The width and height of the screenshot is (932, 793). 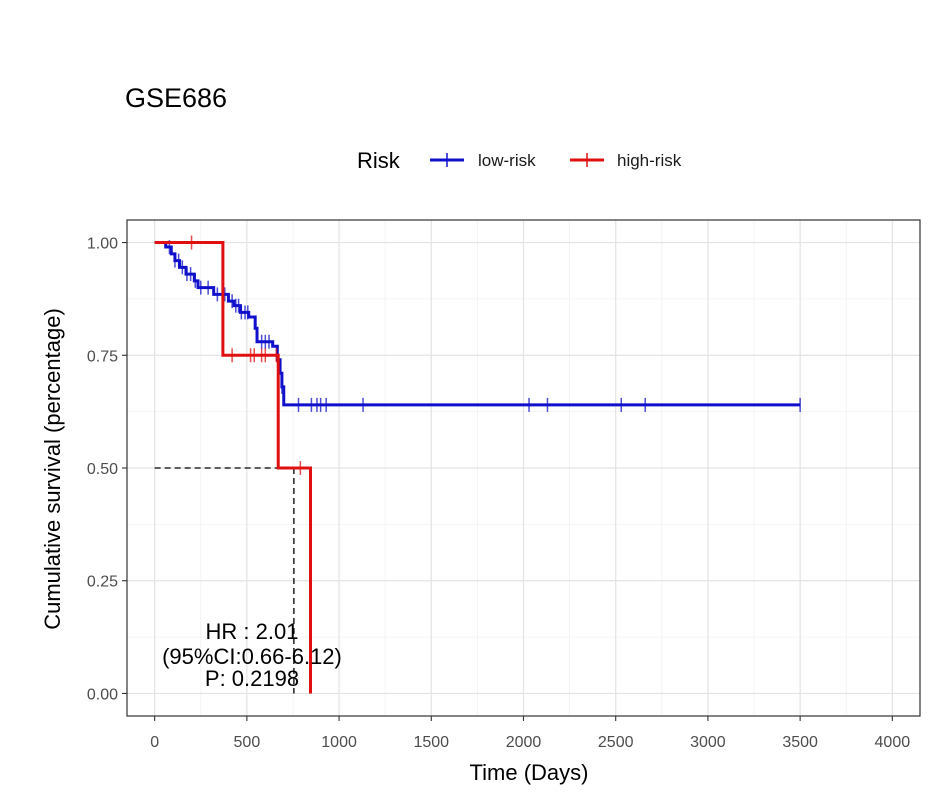 I want to click on y-tick-label: 0.25, so click(x=102, y=582).